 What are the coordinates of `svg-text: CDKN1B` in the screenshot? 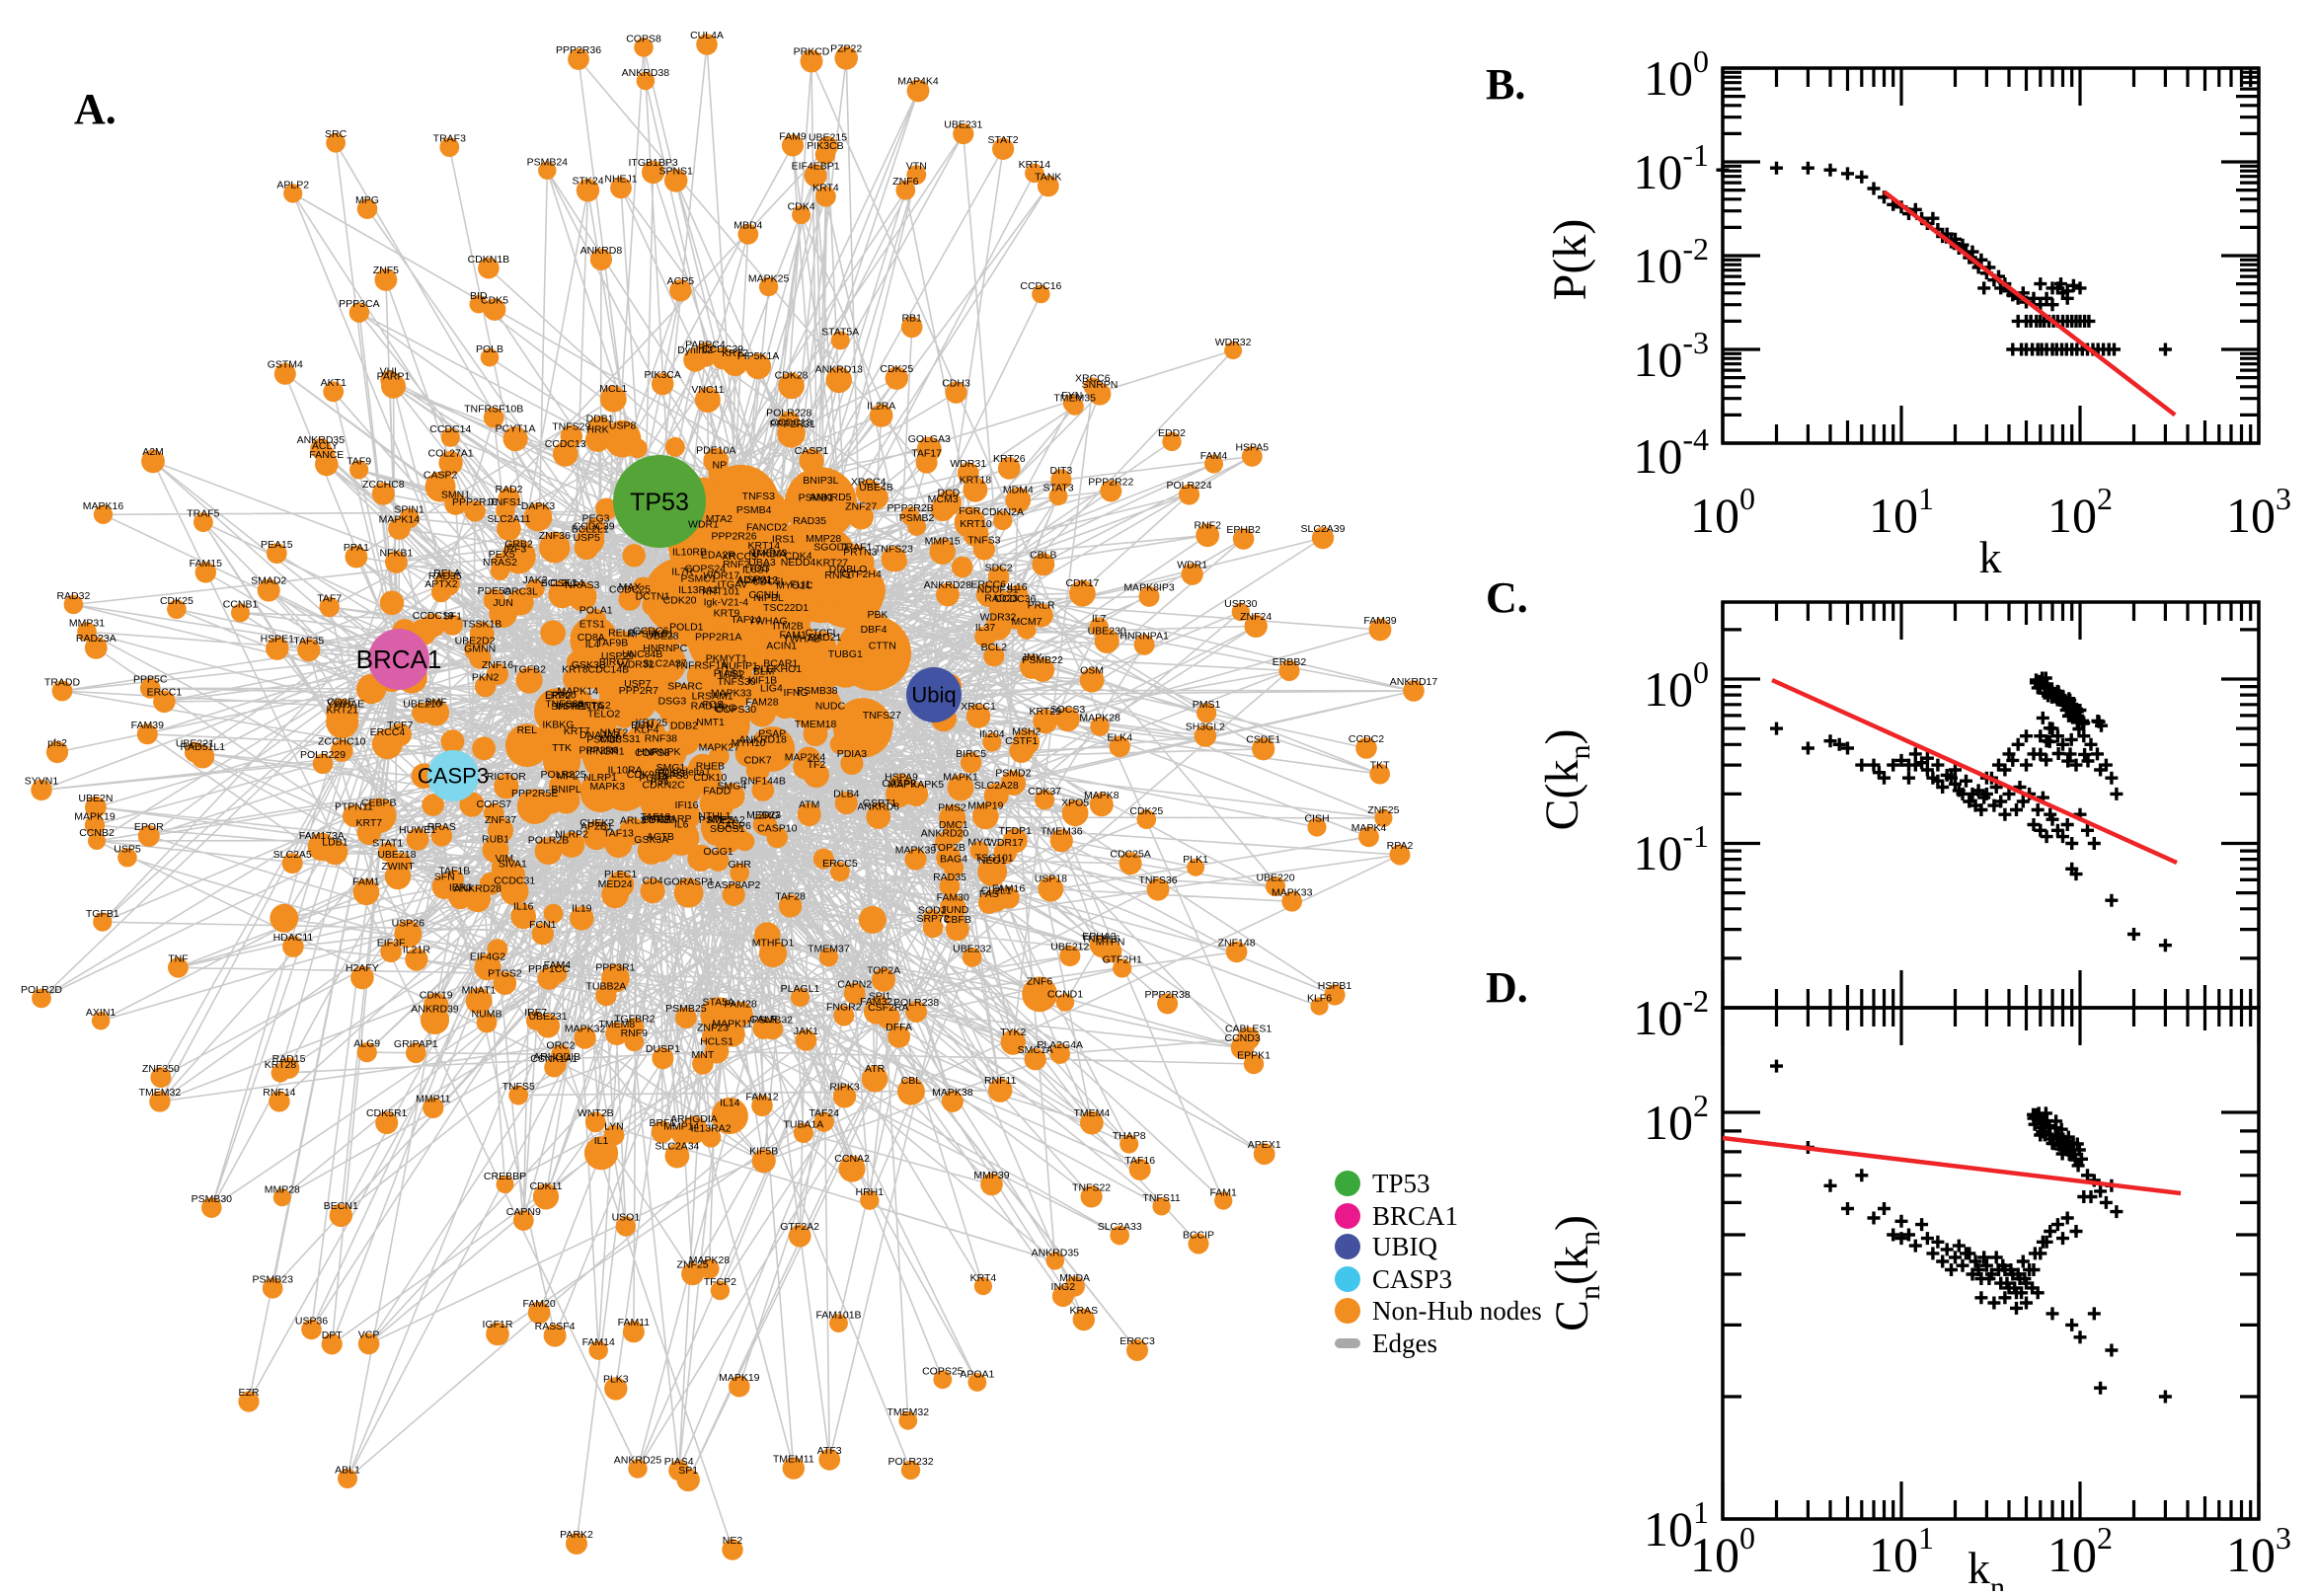 It's located at (489, 260).